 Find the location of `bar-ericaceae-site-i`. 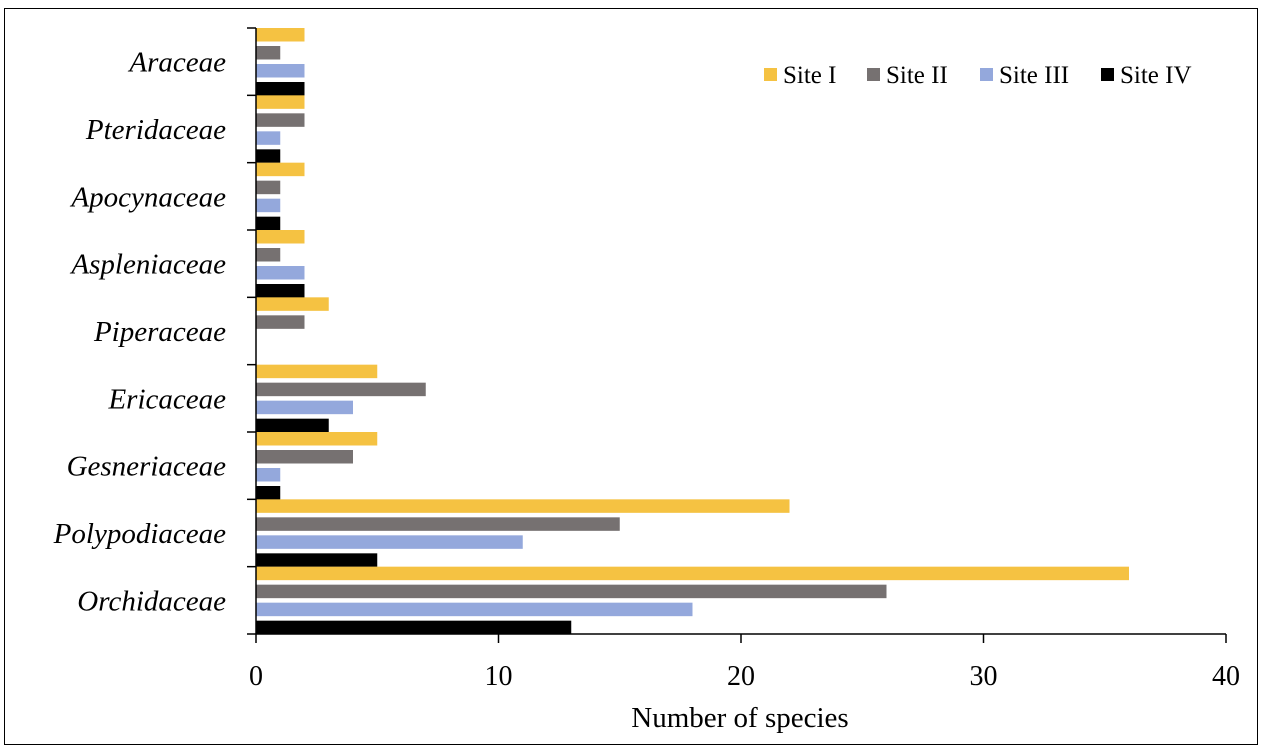

bar-ericaceae-site-i is located at coordinates (317, 371).